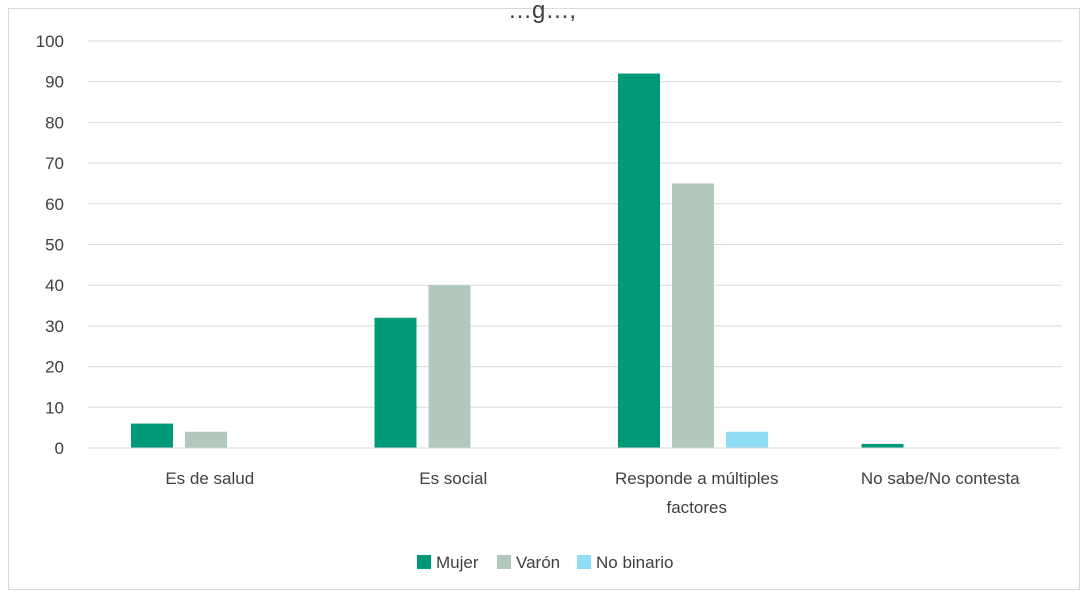 The height and width of the screenshot is (592, 1083). I want to click on y-tick-label: 80, so click(54, 122).